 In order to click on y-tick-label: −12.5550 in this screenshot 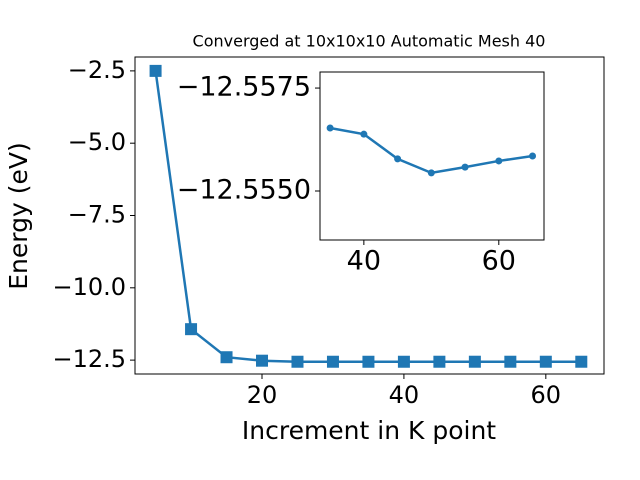, I will do `click(244, 190)`.